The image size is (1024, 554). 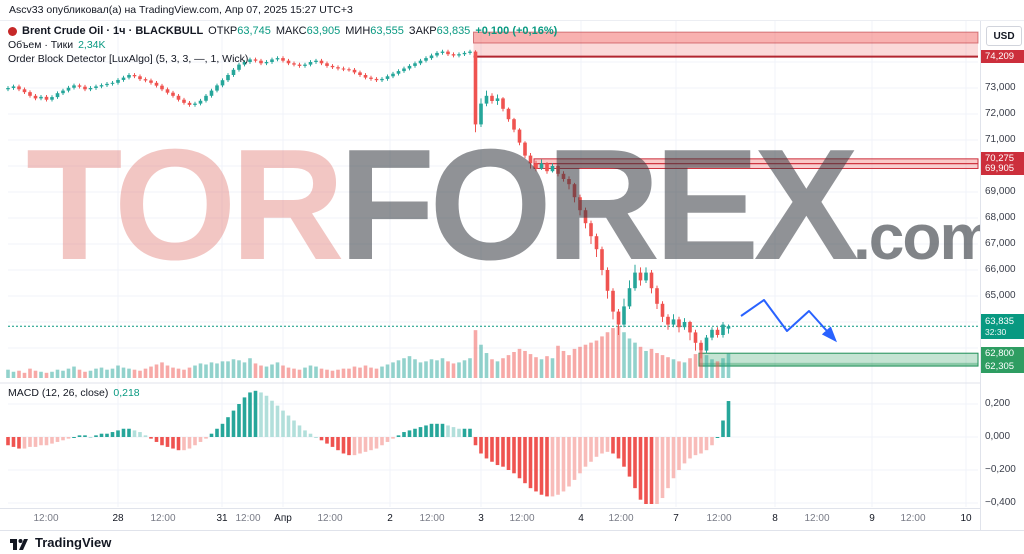 What do you see at coordinates (998, 403) in the screenshot?
I see `macd-axis-label: 0,200` at bounding box center [998, 403].